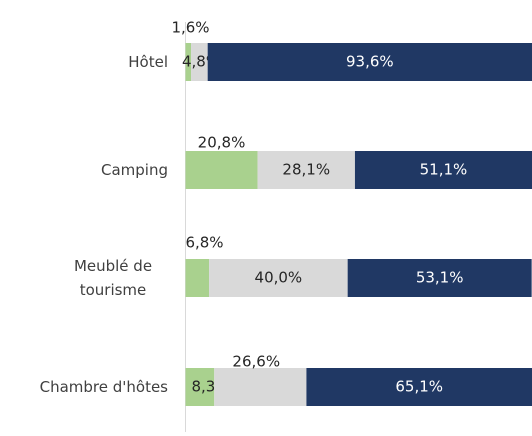  What do you see at coordinates (256, 362) in the screenshot?
I see `value-label: 26,6%` at bounding box center [256, 362].